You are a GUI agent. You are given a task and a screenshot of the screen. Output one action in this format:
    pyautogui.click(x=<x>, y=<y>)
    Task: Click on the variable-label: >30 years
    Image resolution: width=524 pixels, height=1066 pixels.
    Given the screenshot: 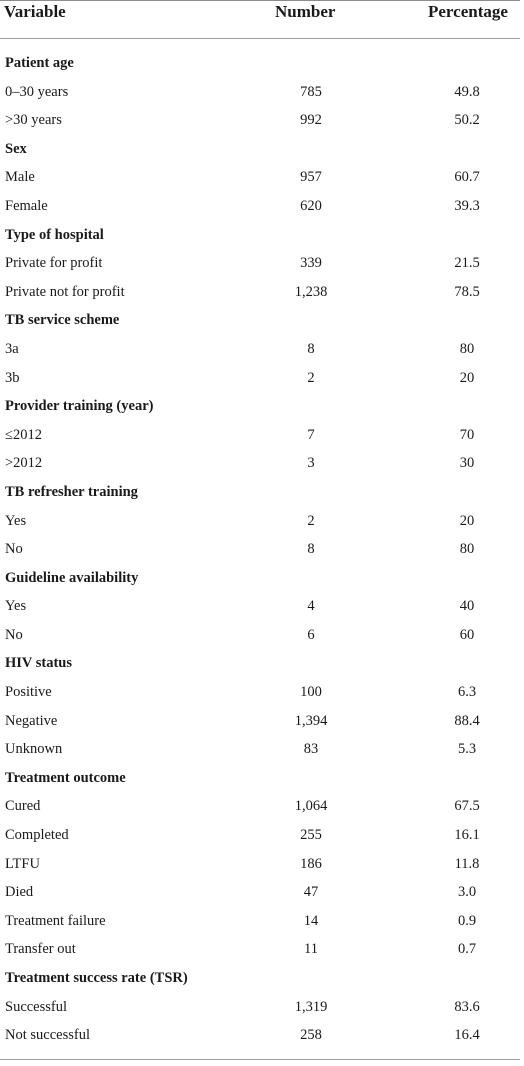 What is the action you would take?
    pyautogui.click(x=33, y=120)
    